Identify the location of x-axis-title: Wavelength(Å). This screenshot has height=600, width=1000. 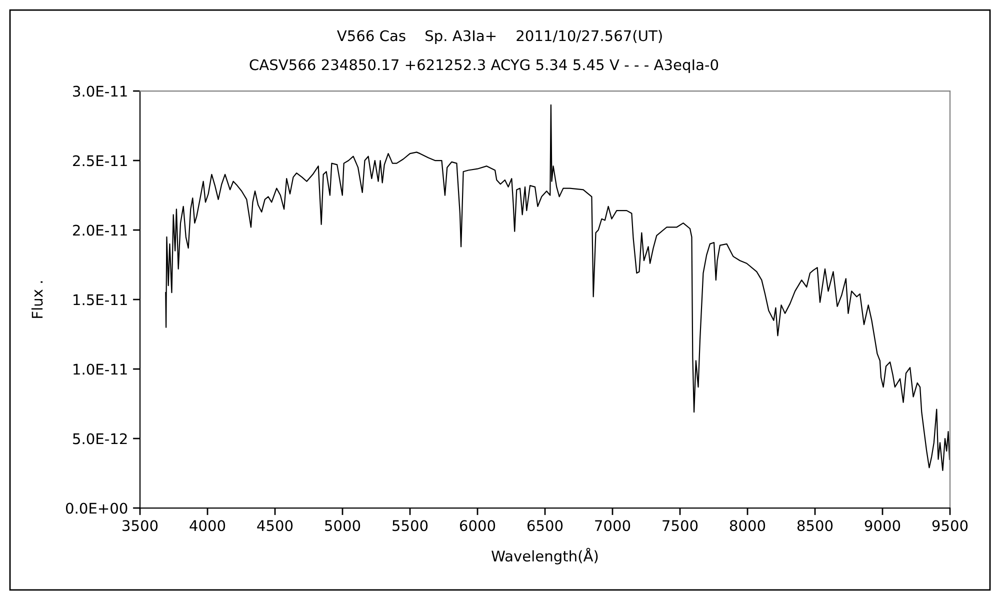
(545, 556).